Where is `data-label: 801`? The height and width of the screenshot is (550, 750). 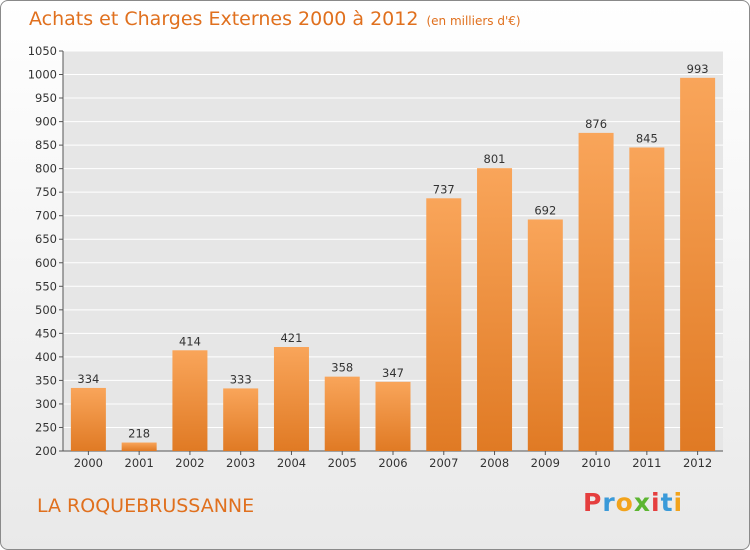 data-label: 801 is located at coordinates (495, 159).